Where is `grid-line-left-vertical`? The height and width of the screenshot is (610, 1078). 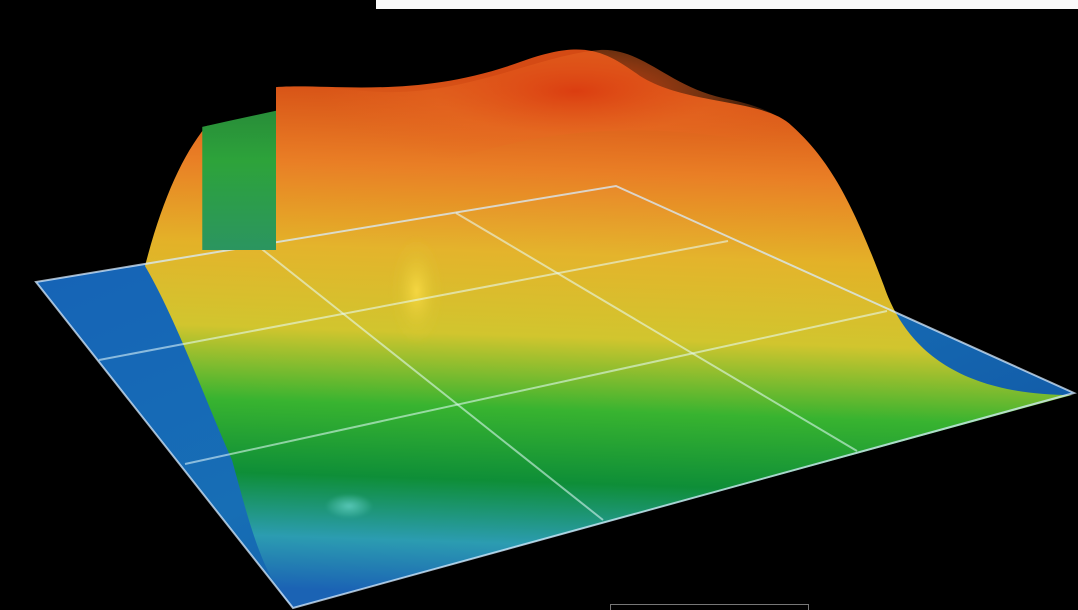 grid-line-left-vertical is located at coordinates (430, 383).